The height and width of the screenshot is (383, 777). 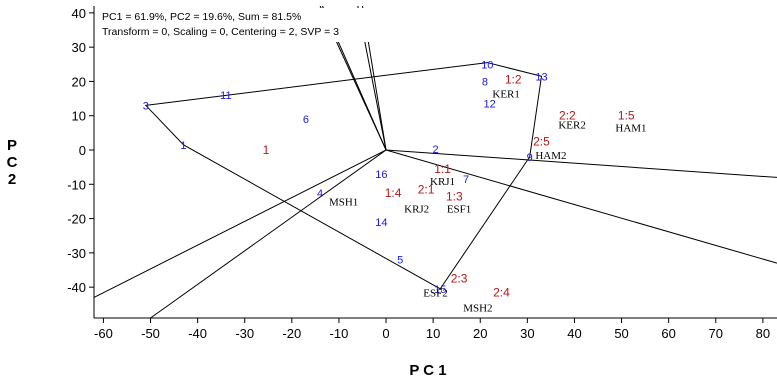 What do you see at coordinates (487, 65) in the screenshot?
I see `genotype-label: 10` at bounding box center [487, 65].